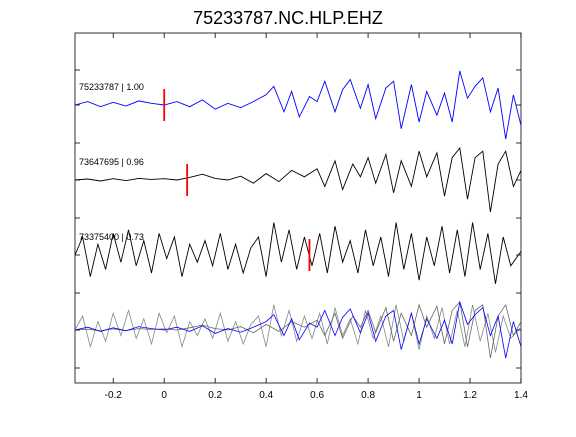 This screenshot has width=576, height=437. What do you see at coordinates (111, 237) in the screenshot?
I see `trace-label-2: 73375400 | 0.73` at bounding box center [111, 237].